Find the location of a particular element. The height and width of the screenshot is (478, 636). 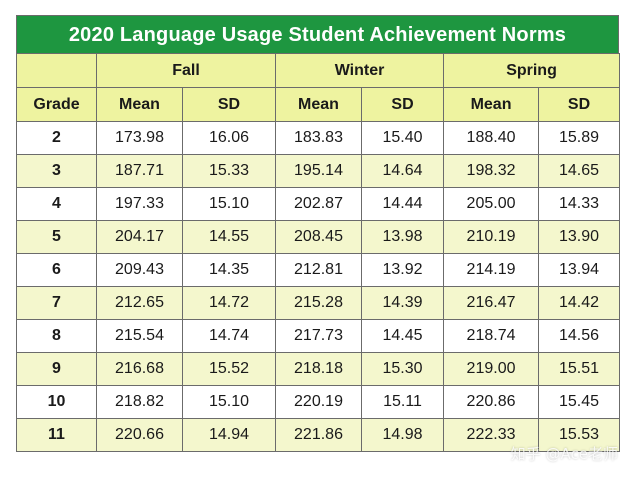

table-row: 9 216.68 15.52 218.18 15.30 219.00 15.51 is located at coordinates (318, 369).